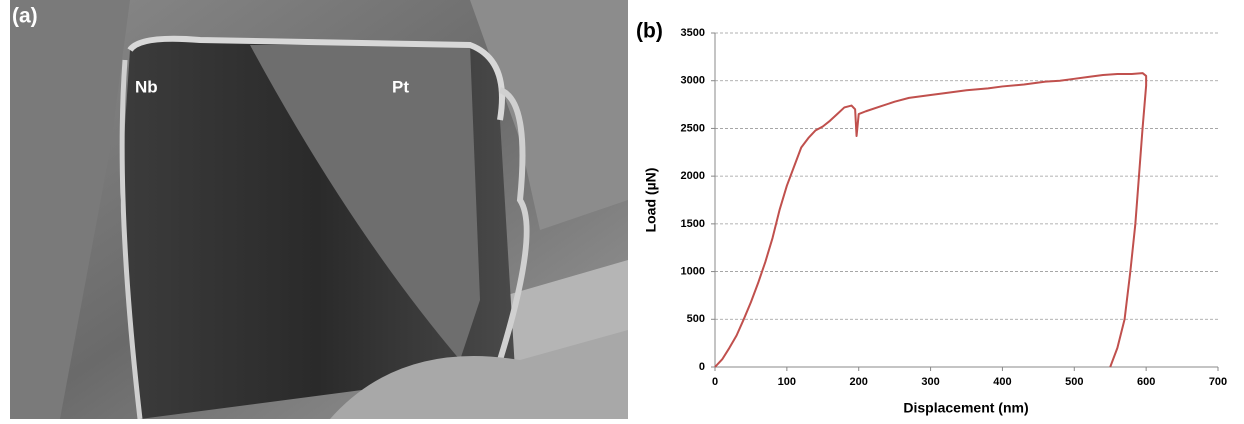 The width and height of the screenshot is (1244, 424). I want to click on y-tick-label: 500, so click(696, 319).